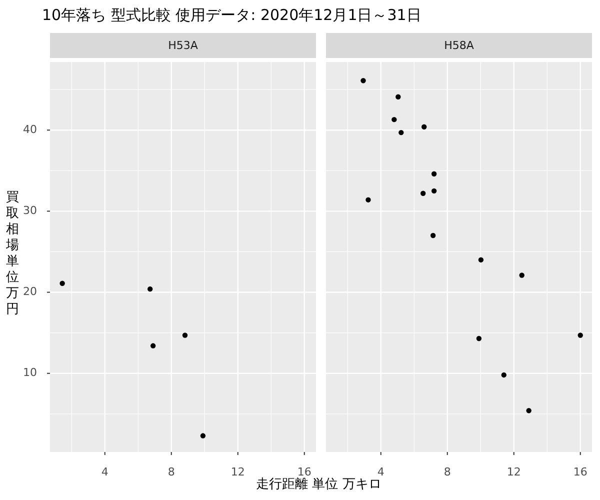  I want to click on y-tick-label: 20, so click(30, 291).